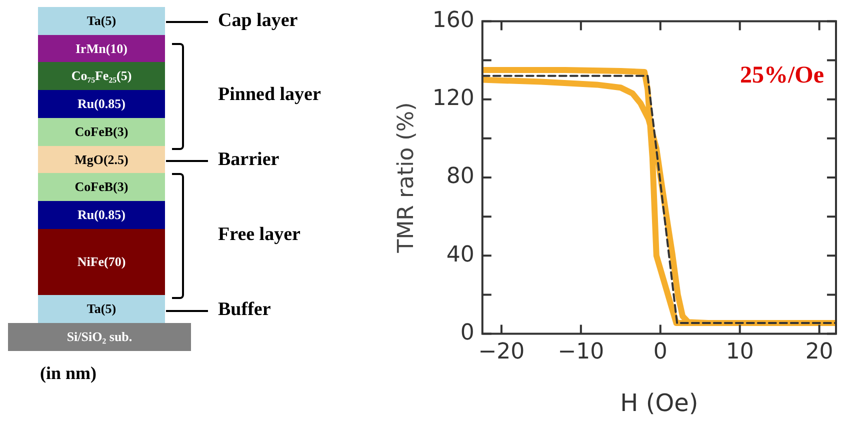  I want to click on y-tick-label: 120, so click(453, 99).